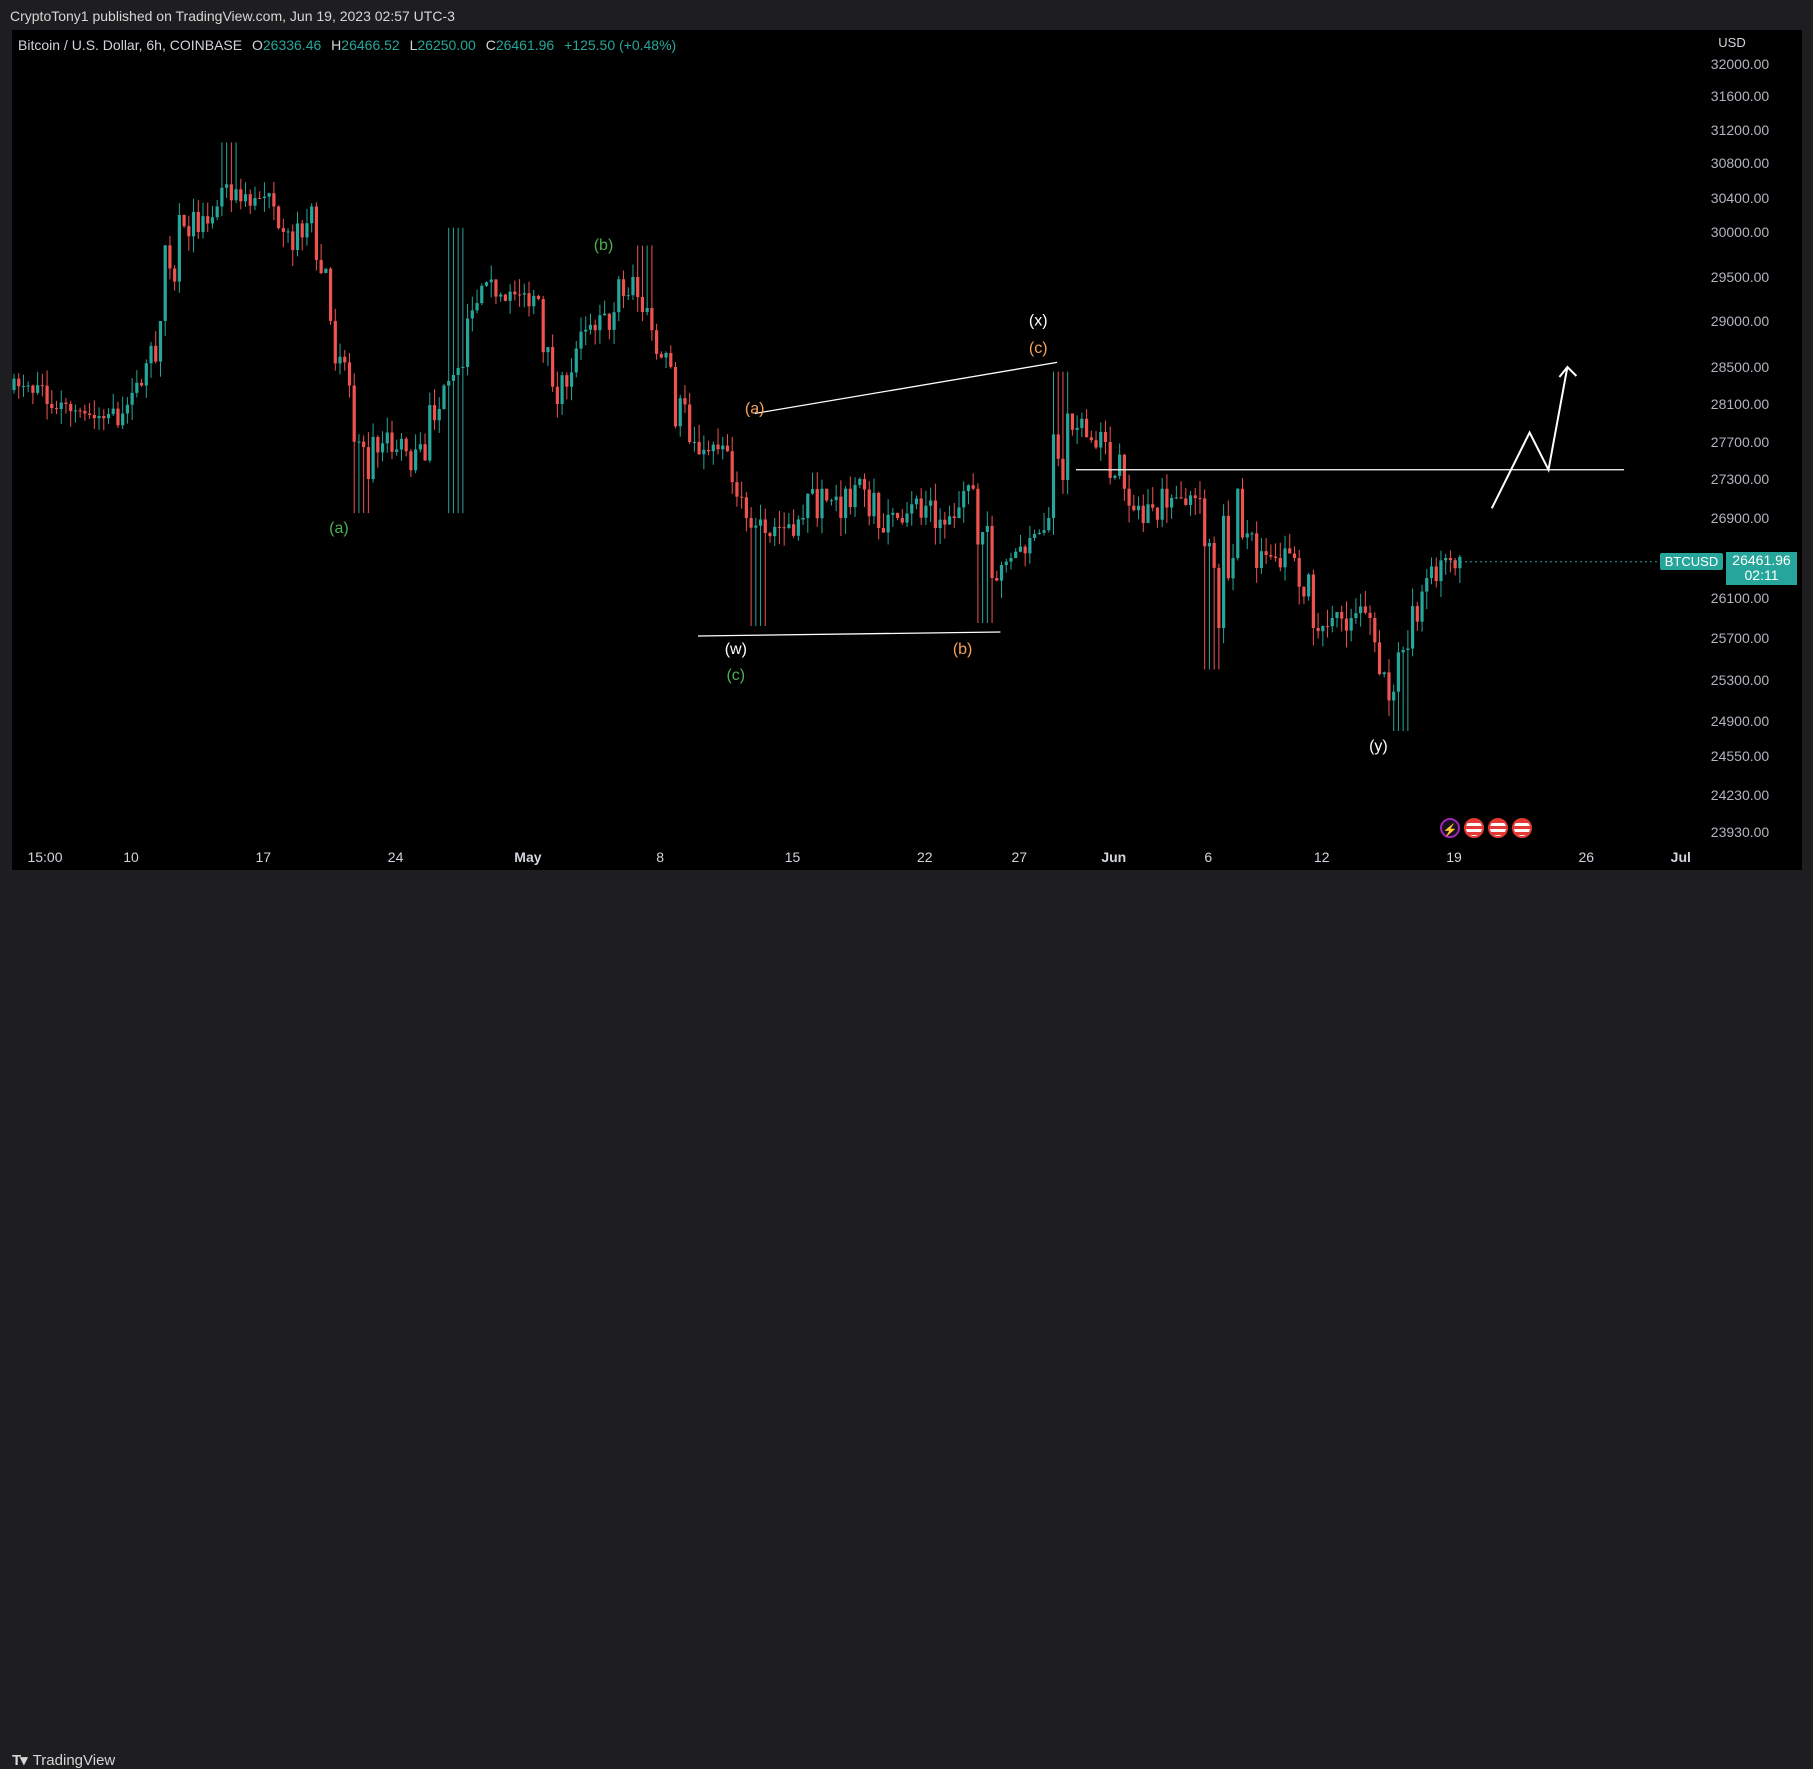 This screenshot has height=1769, width=1813. Describe the element at coordinates (336, 45) in the screenshot. I see `high-label: H` at that location.